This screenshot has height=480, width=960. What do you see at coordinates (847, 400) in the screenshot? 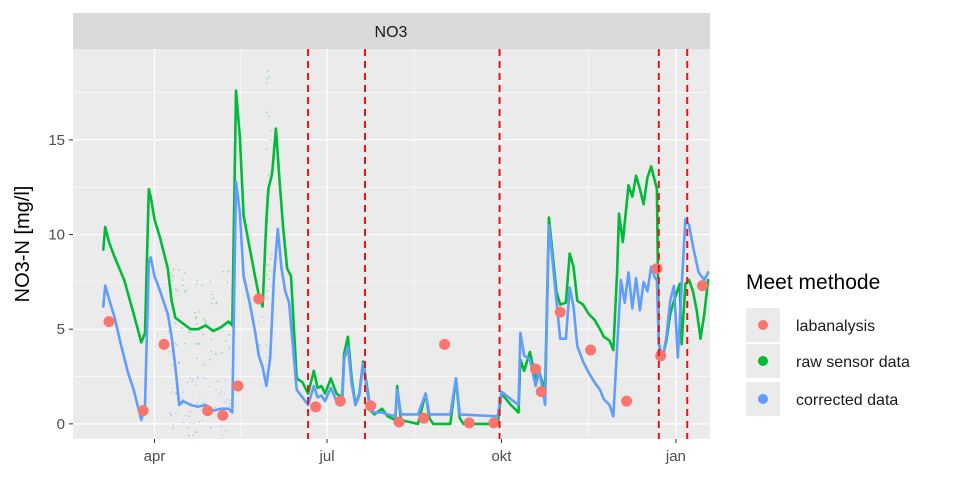
I see `legend-label-corrected-data: corrected data` at bounding box center [847, 400].